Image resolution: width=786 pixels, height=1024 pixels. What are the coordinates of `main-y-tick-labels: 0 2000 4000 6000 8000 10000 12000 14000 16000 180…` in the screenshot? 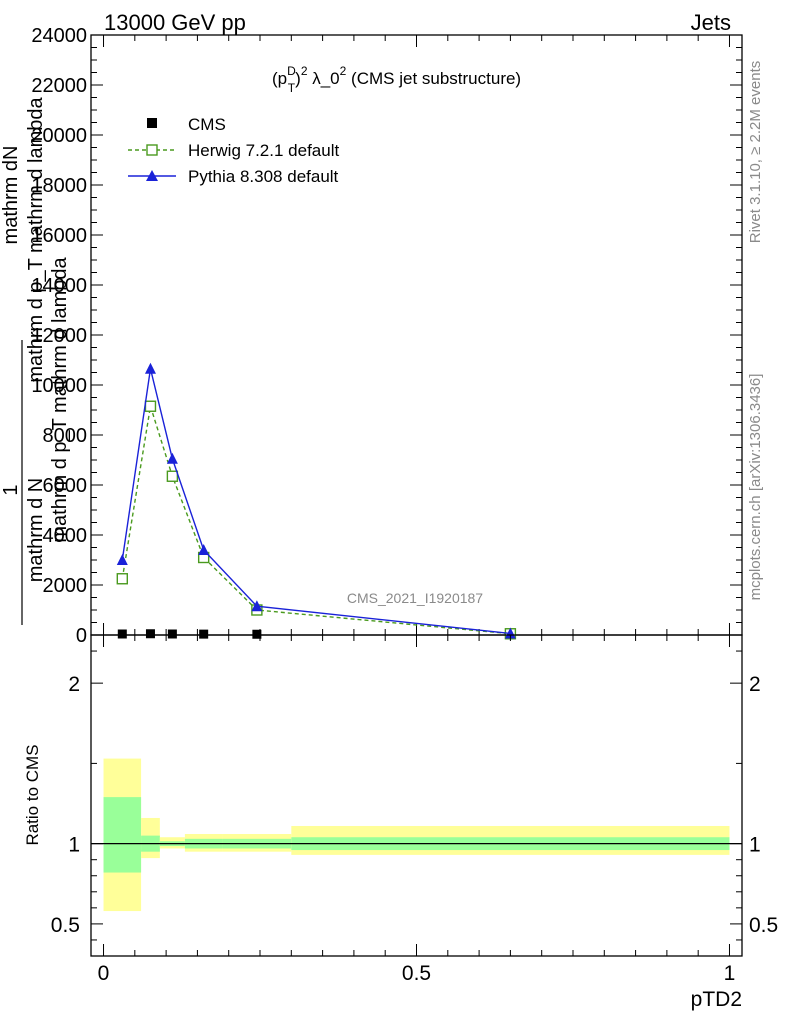 It's located at (59, 336).